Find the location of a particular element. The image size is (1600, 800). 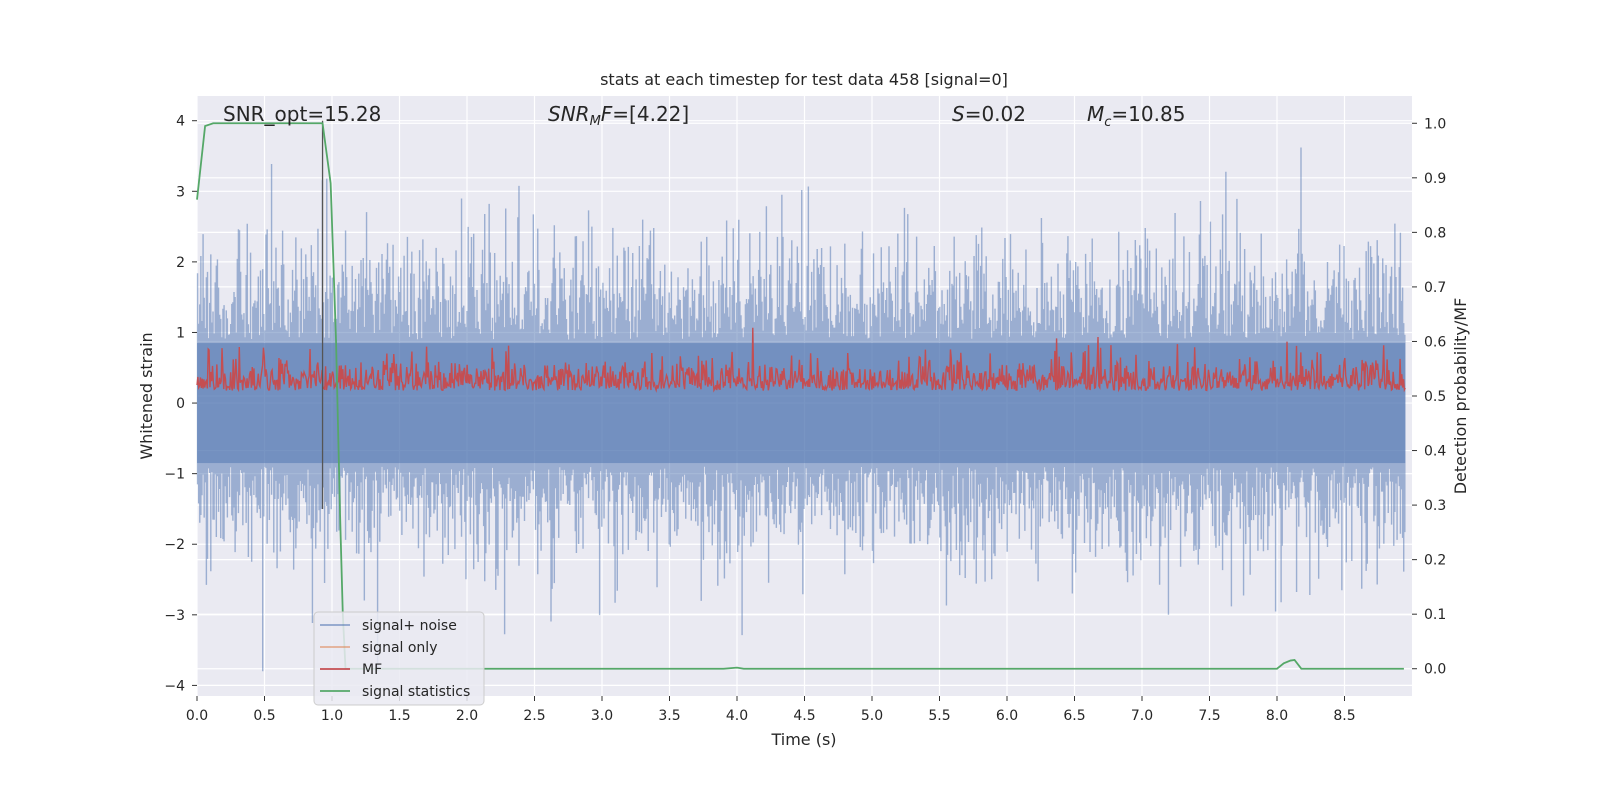

x-tick-label: 7.5 is located at coordinates (1209, 716).